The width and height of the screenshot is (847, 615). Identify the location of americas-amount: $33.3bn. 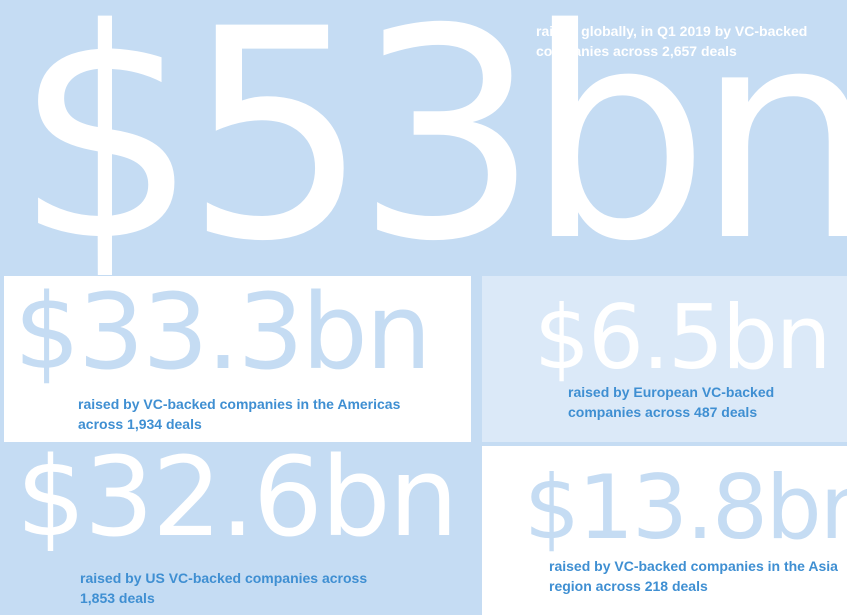
(223, 334).